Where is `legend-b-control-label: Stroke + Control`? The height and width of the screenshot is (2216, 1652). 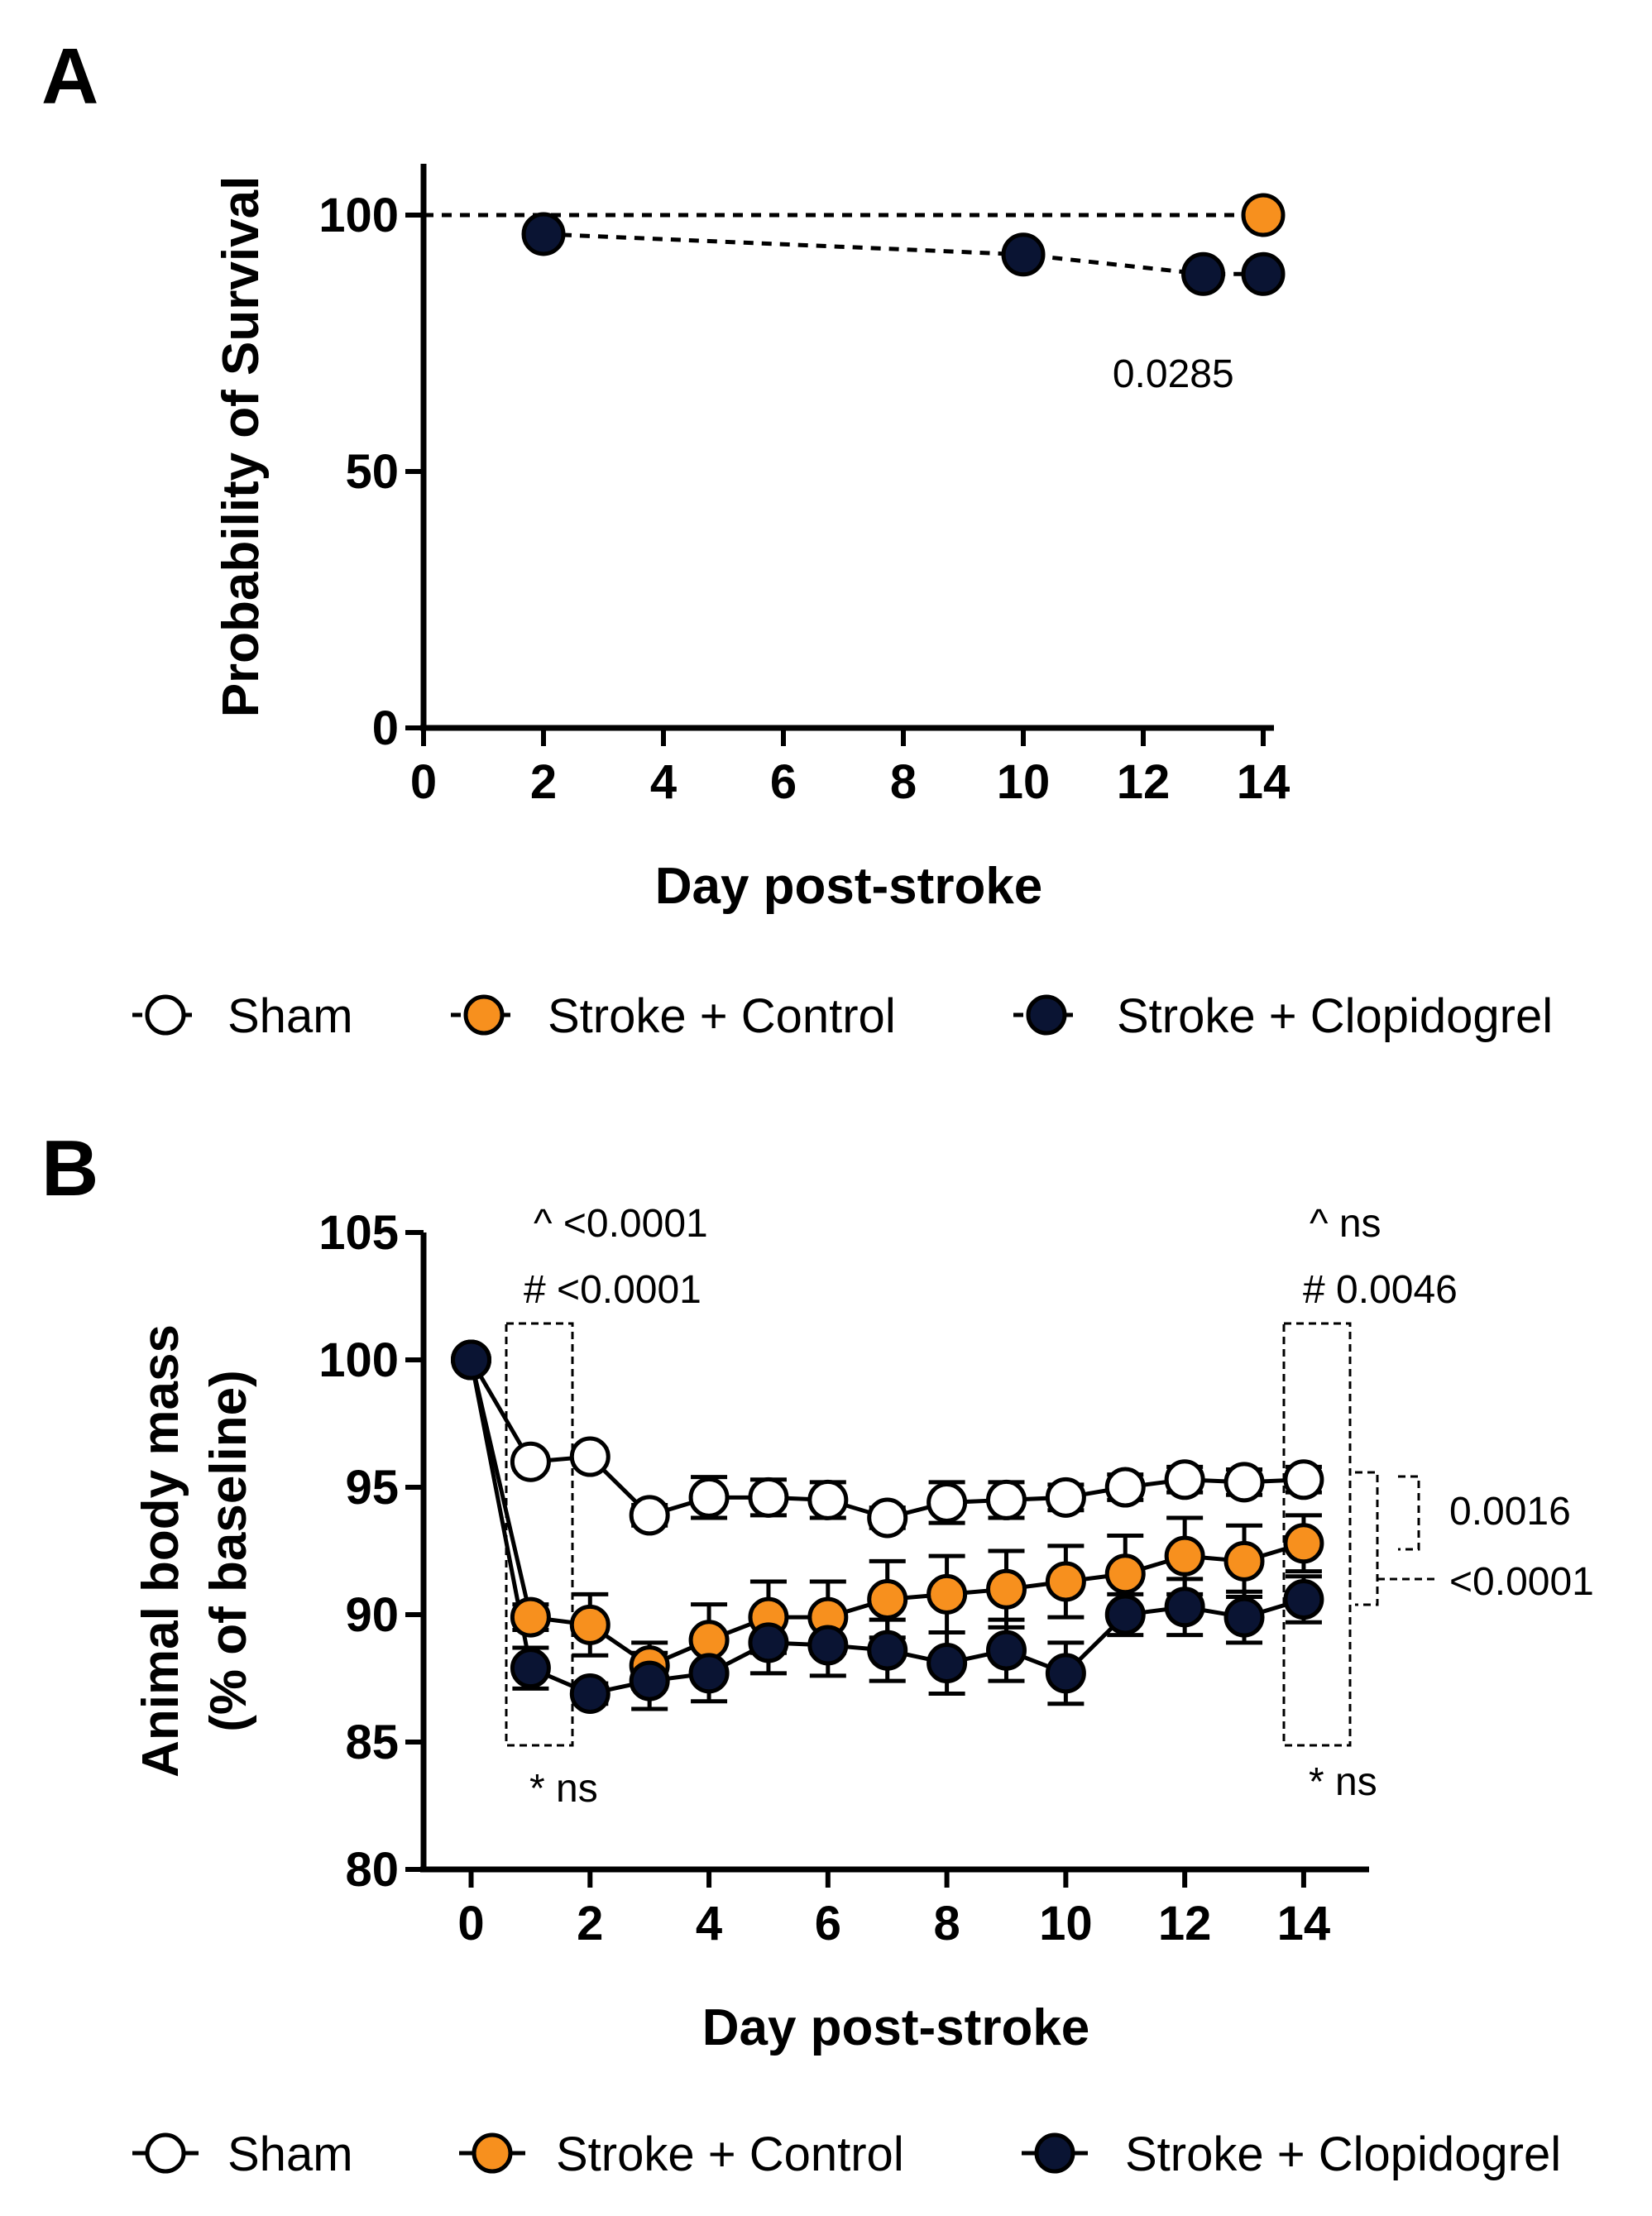 legend-b-control-label: Stroke + Control is located at coordinates (730, 2154).